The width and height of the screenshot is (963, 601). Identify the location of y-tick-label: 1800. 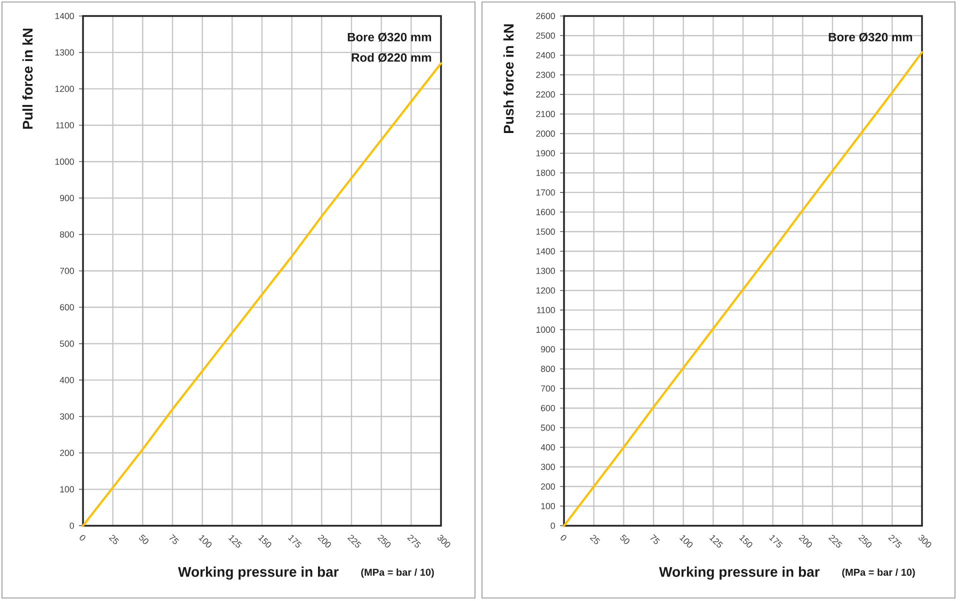
(545, 173).